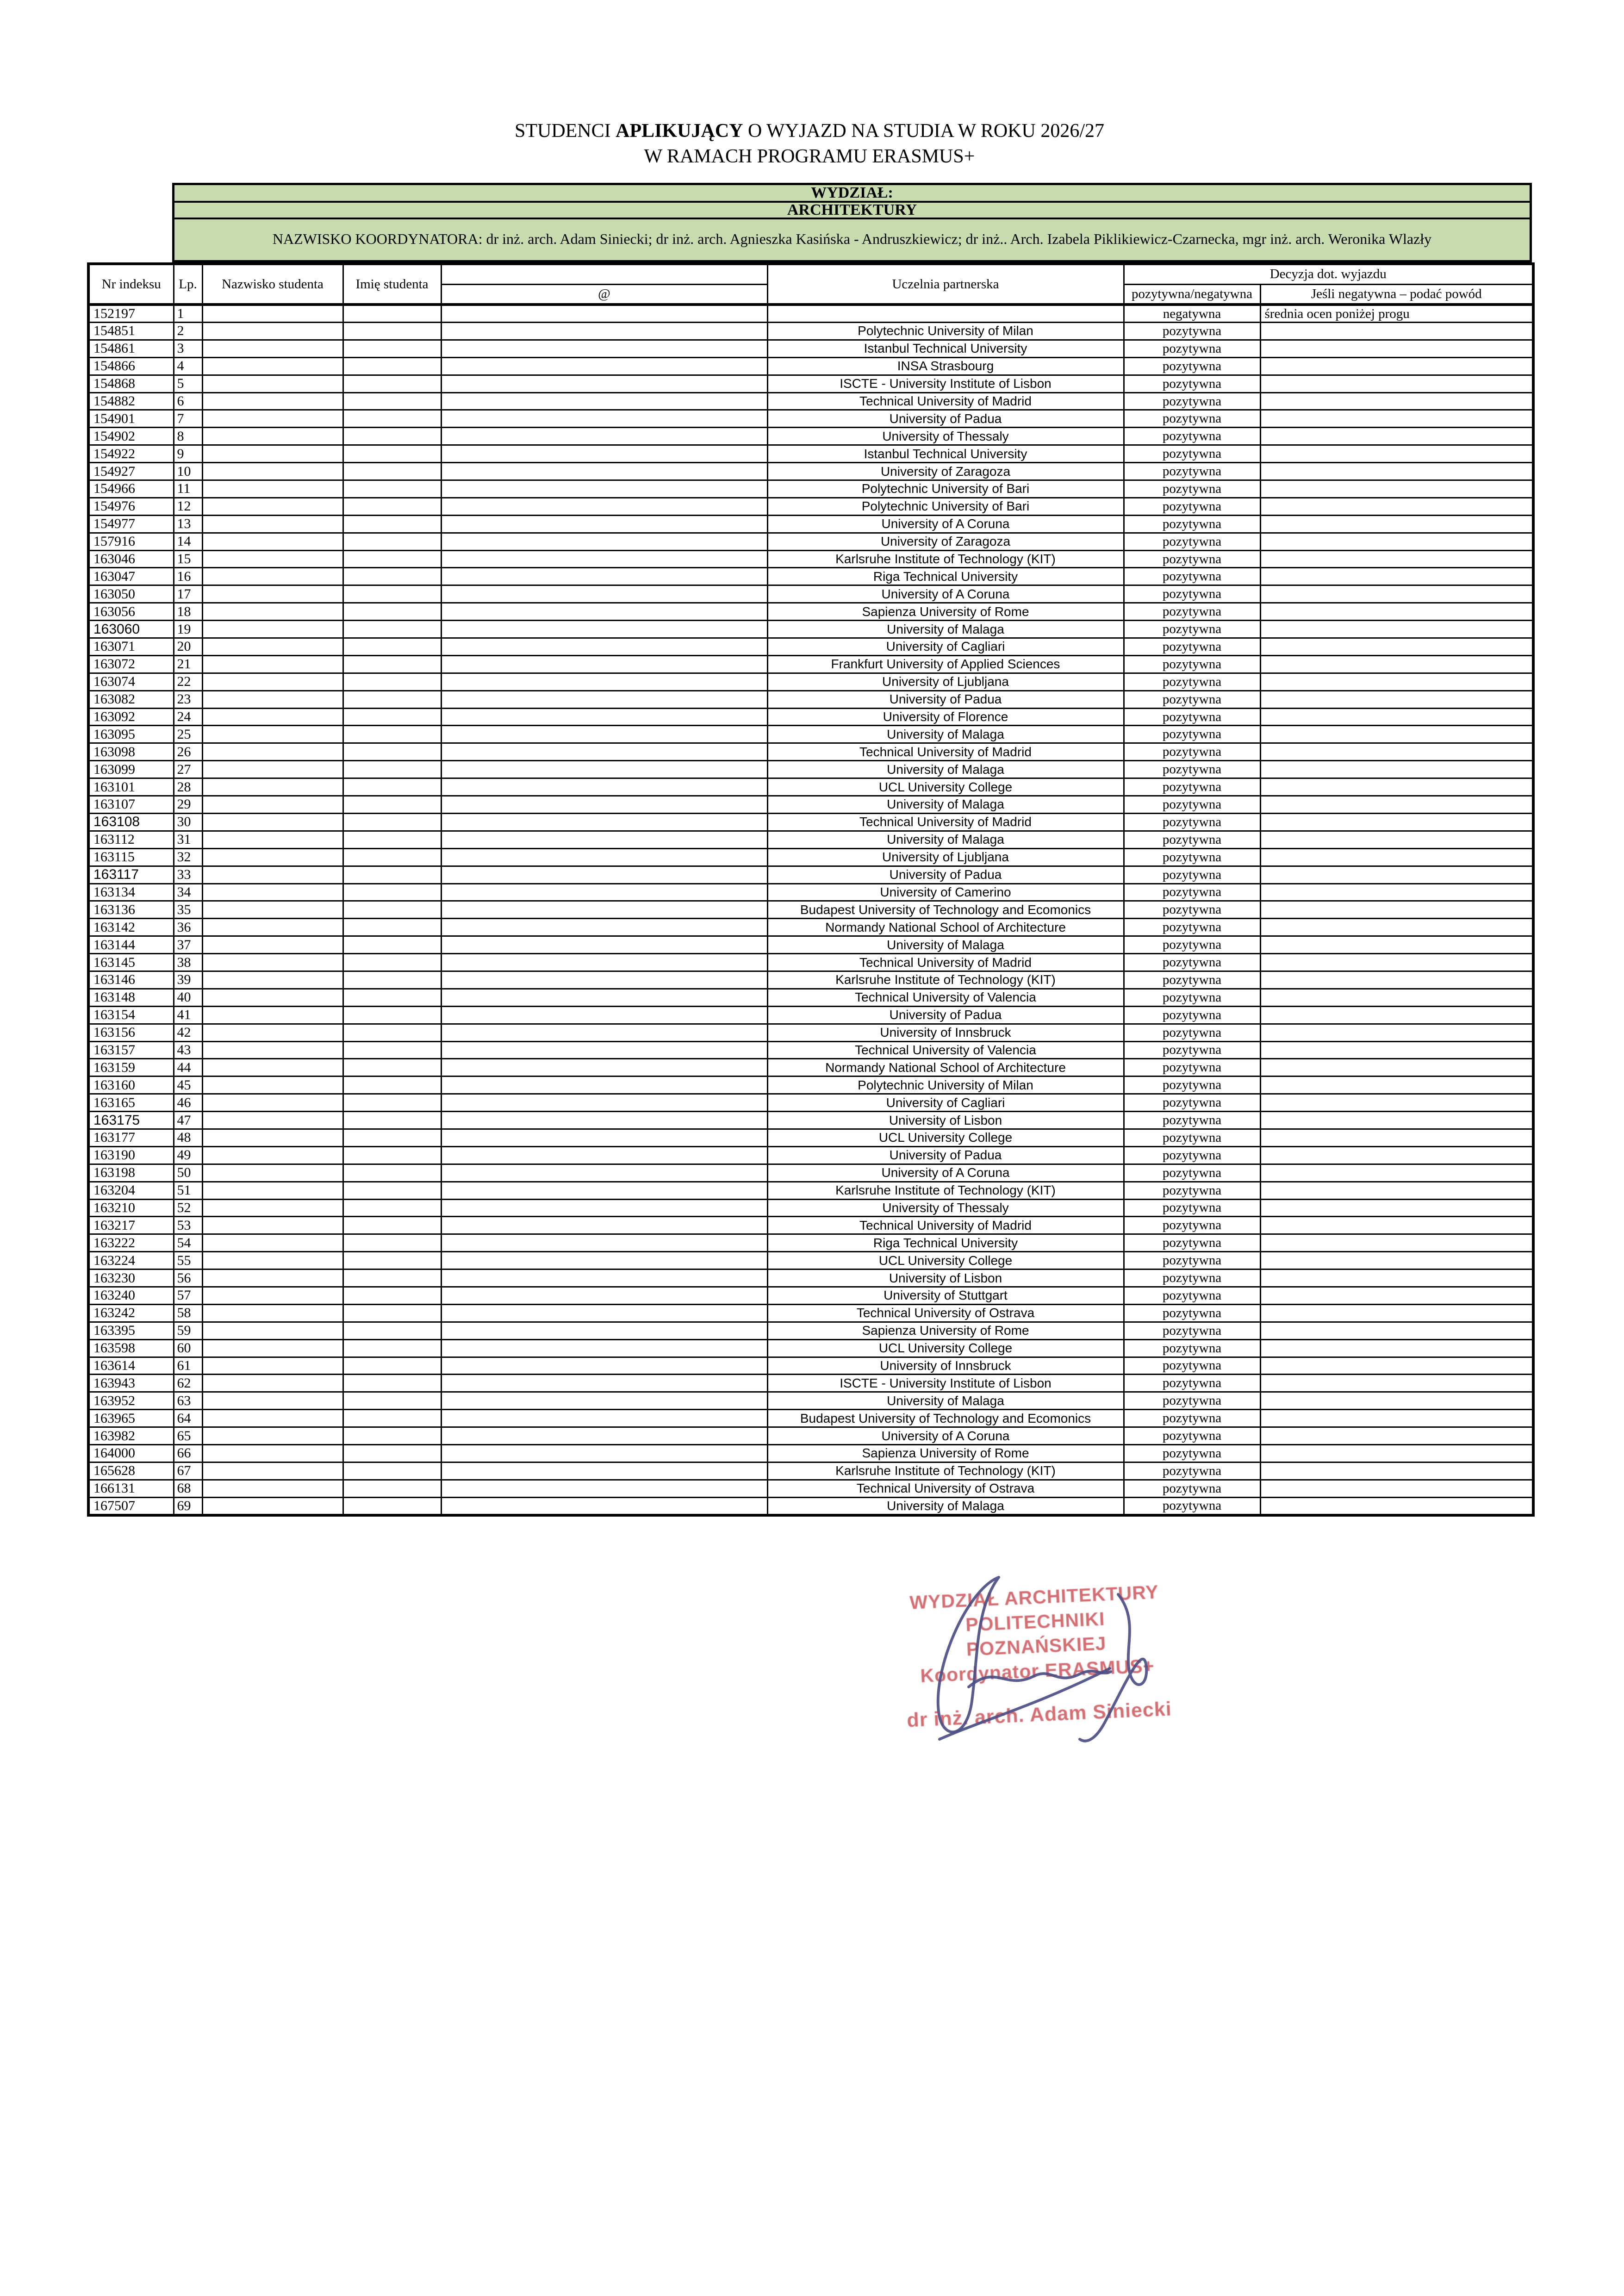 This screenshot has height=2296, width=1624. What do you see at coordinates (130, 997) in the screenshot?
I see `cell-nr-indeksu: 163148` at bounding box center [130, 997].